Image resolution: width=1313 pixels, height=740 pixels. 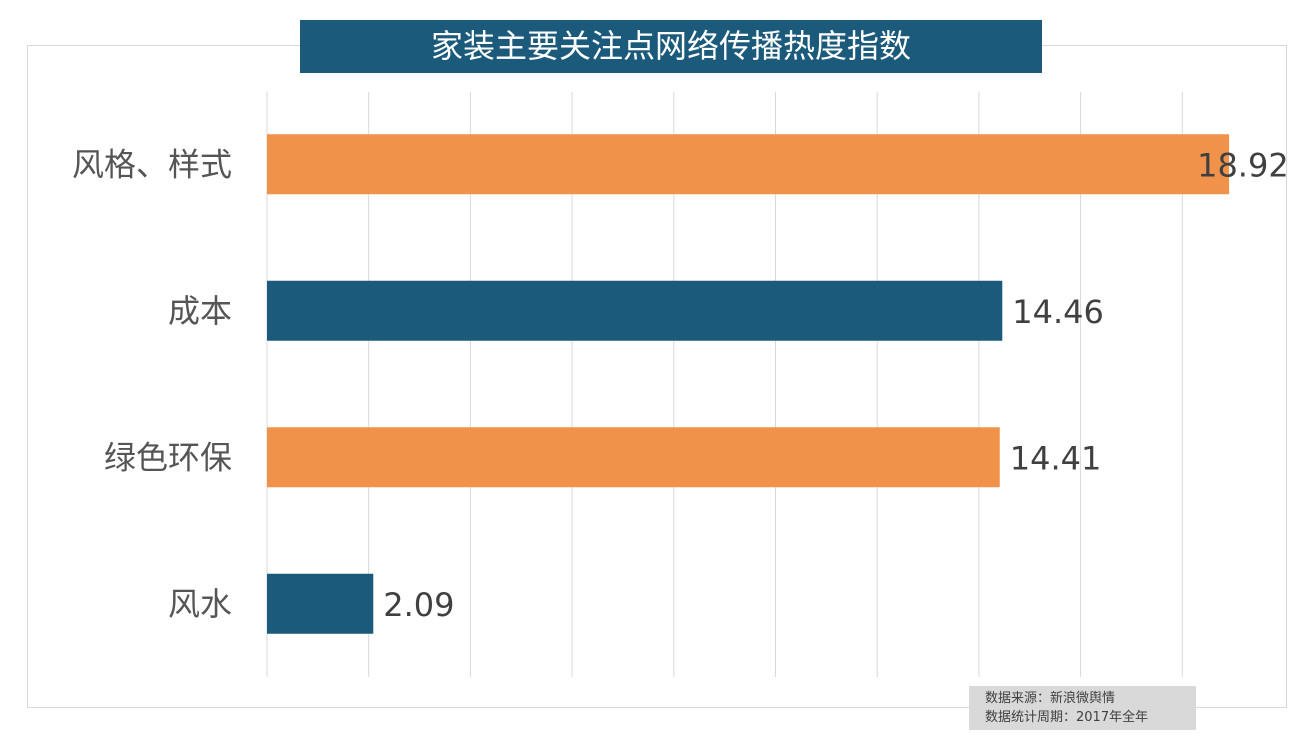 What do you see at coordinates (1056, 458) in the screenshot?
I see `data-label: 14.41` at bounding box center [1056, 458].